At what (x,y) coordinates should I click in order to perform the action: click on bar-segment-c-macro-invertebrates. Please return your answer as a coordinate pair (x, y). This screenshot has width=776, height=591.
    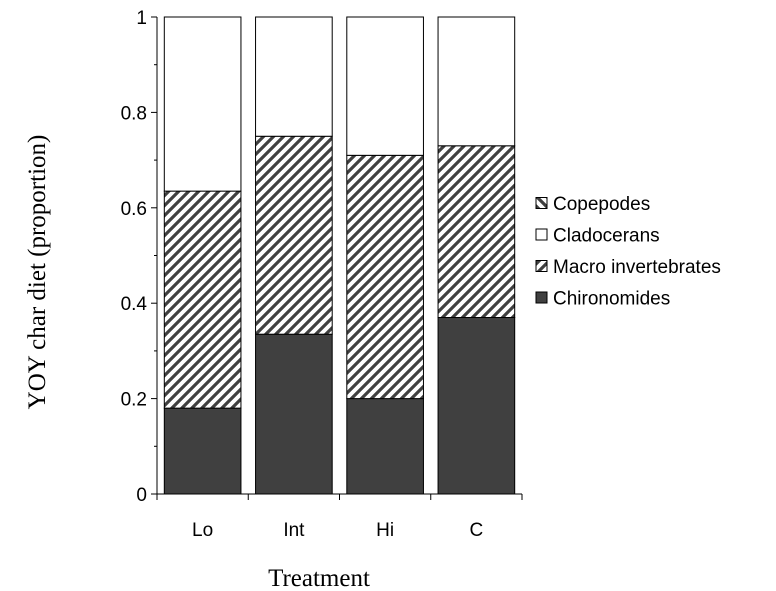
    Looking at the image, I should click on (476, 232).